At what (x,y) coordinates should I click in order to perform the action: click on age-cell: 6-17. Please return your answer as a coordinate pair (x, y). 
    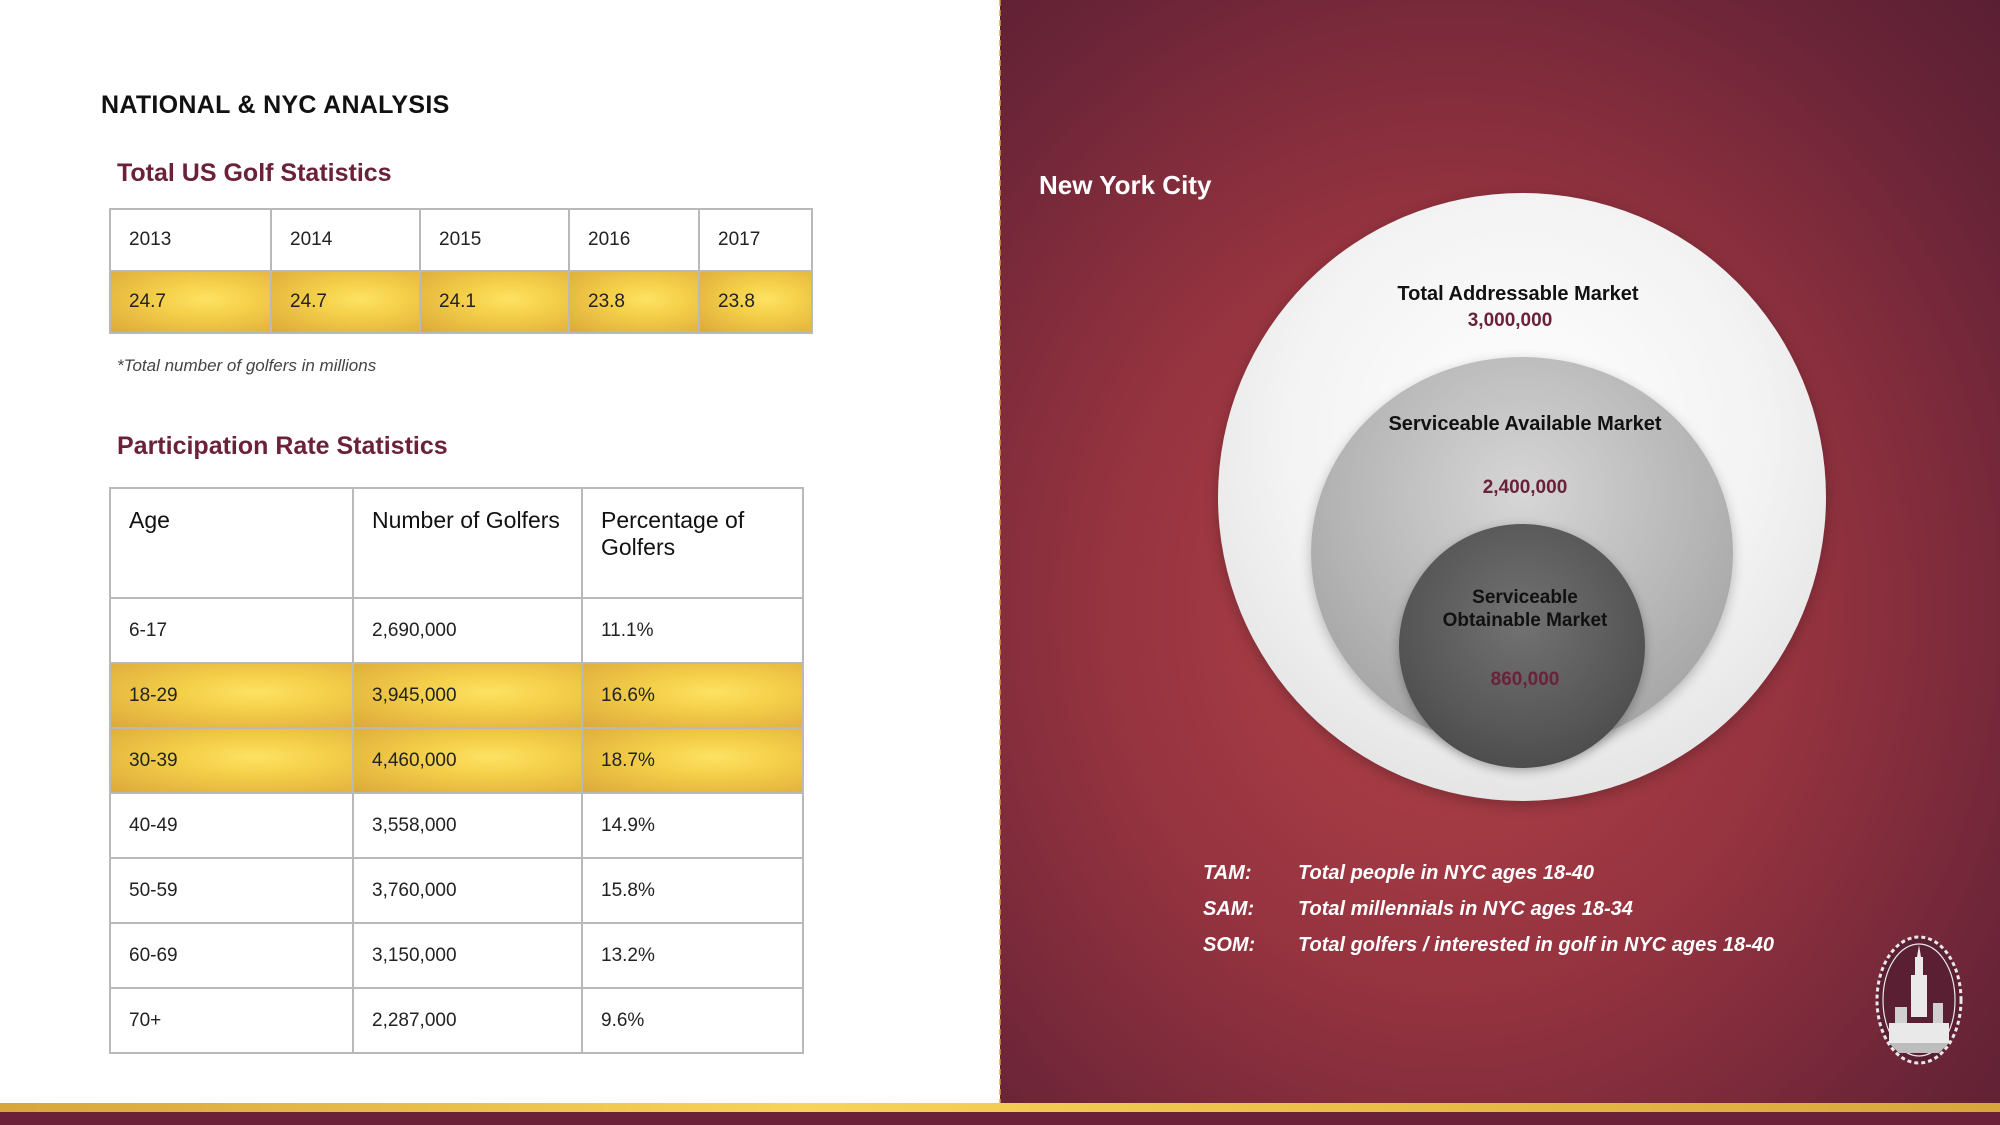
    Looking at the image, I should click on (231, 630).